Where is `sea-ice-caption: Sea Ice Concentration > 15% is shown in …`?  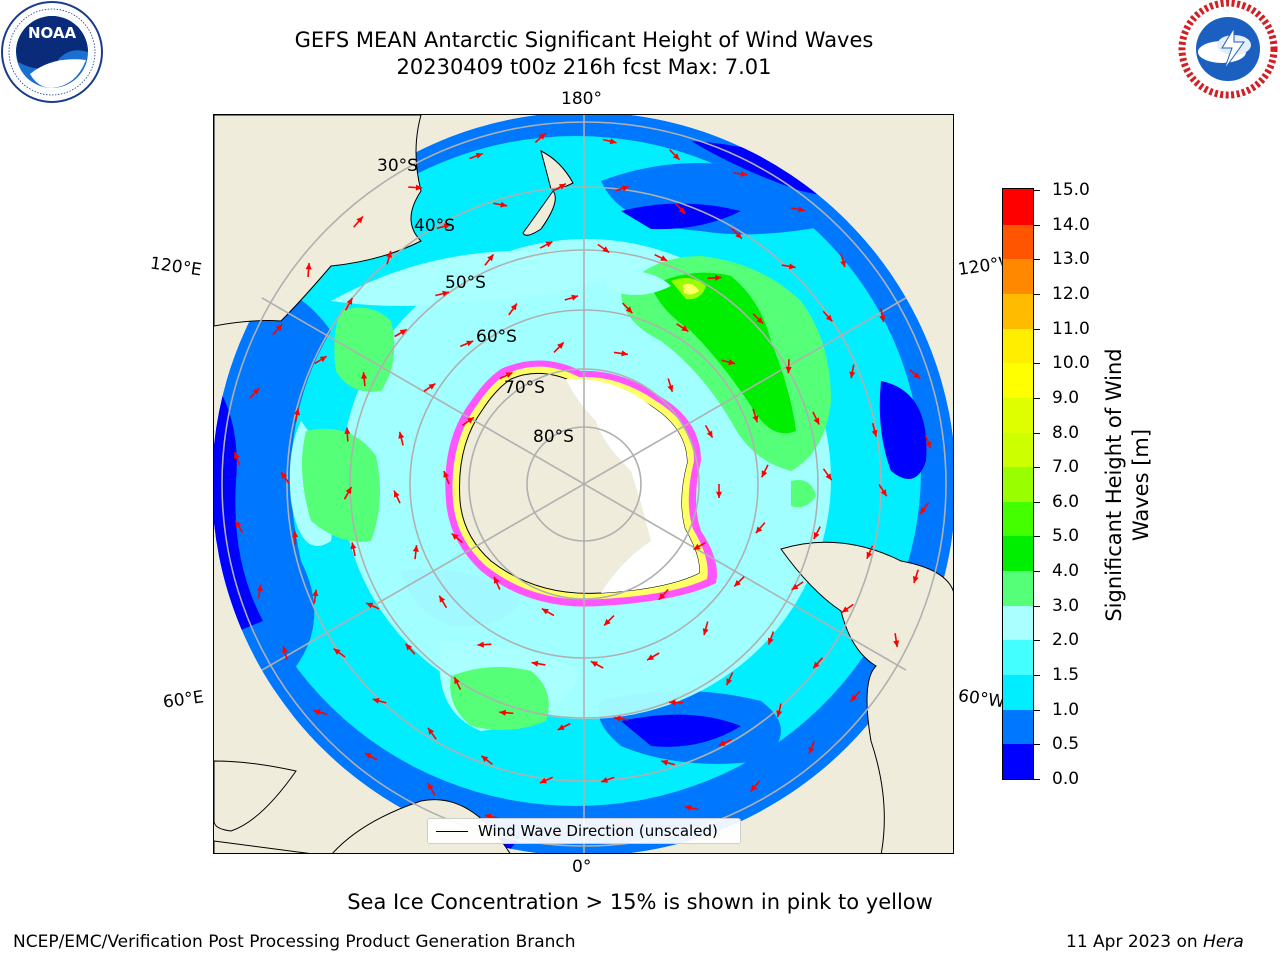
sea-ice-caption: Sea Ice Concentration > 15% is shown in … is located at coordinates (640, 902).